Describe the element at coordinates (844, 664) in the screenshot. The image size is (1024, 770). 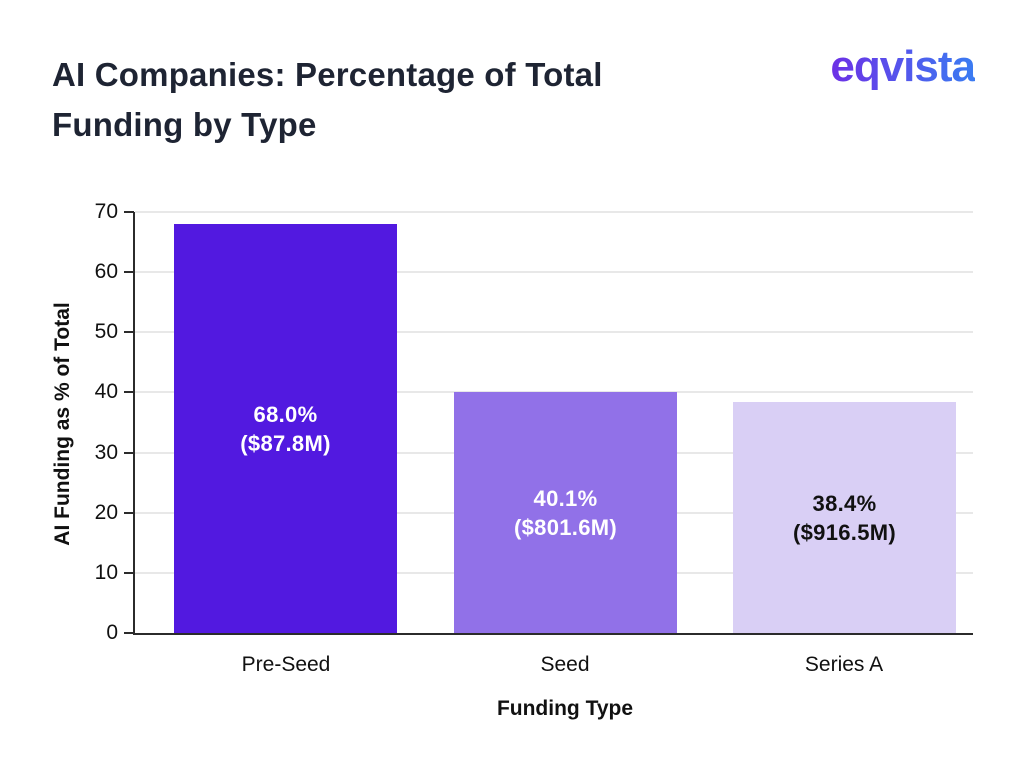
I see `x-tick-label-series-a: Series A` at that location.